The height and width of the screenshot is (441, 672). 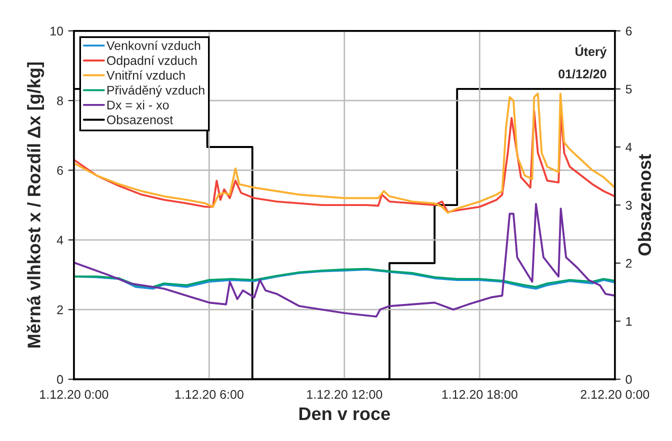 I want to click on legend-label: Dx = xi - xo, so click(x=138, y=105).